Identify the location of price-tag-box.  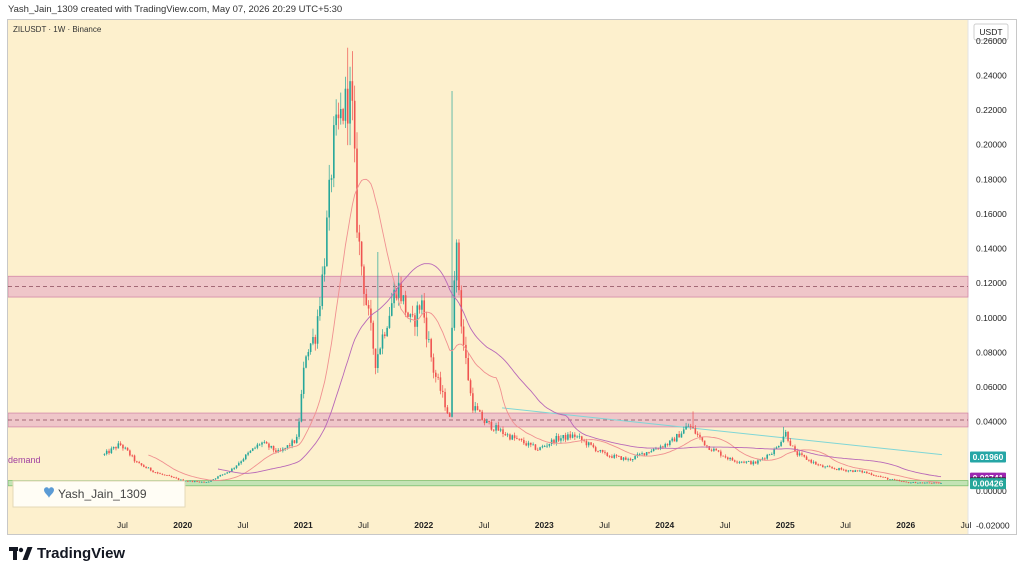
(988, 457).